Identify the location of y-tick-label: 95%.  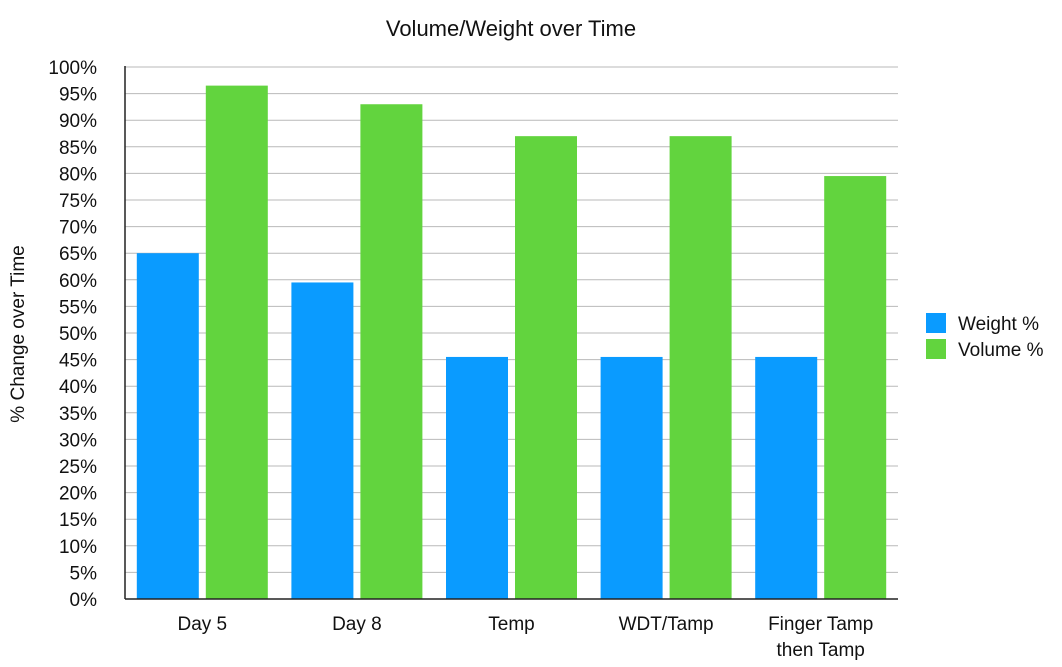
(78, 95).